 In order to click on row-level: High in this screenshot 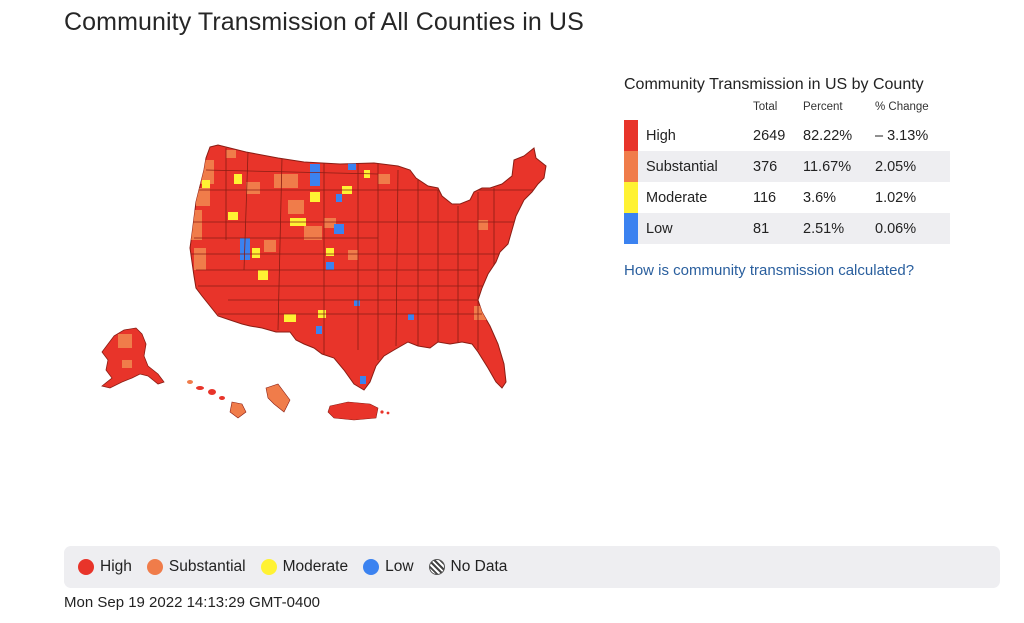, I will do `click(661, 135)`.